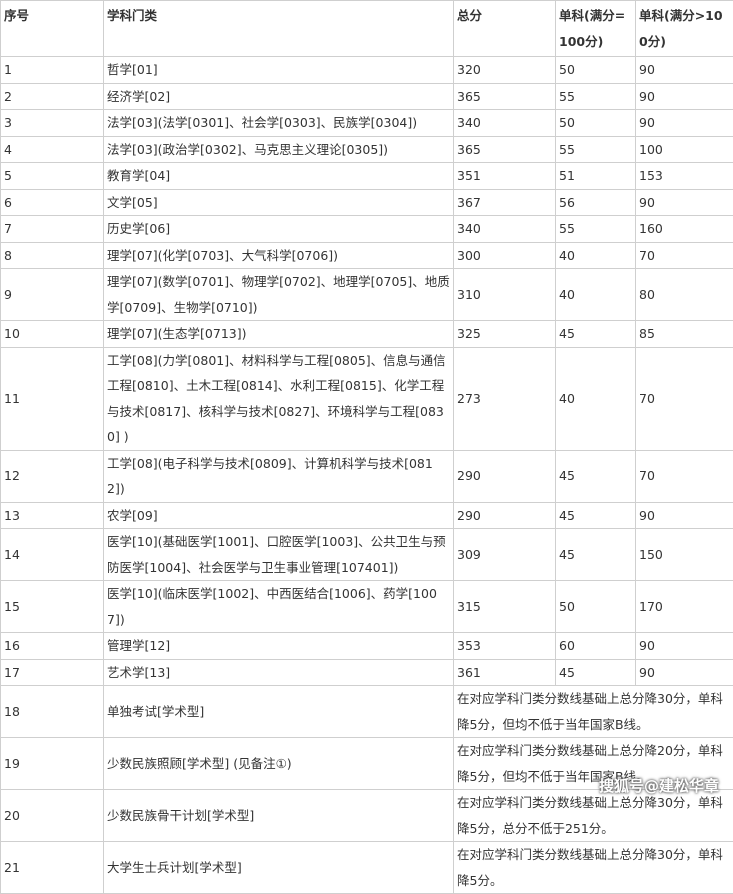  I want to click on table-cell: 351, so click(505, 176).